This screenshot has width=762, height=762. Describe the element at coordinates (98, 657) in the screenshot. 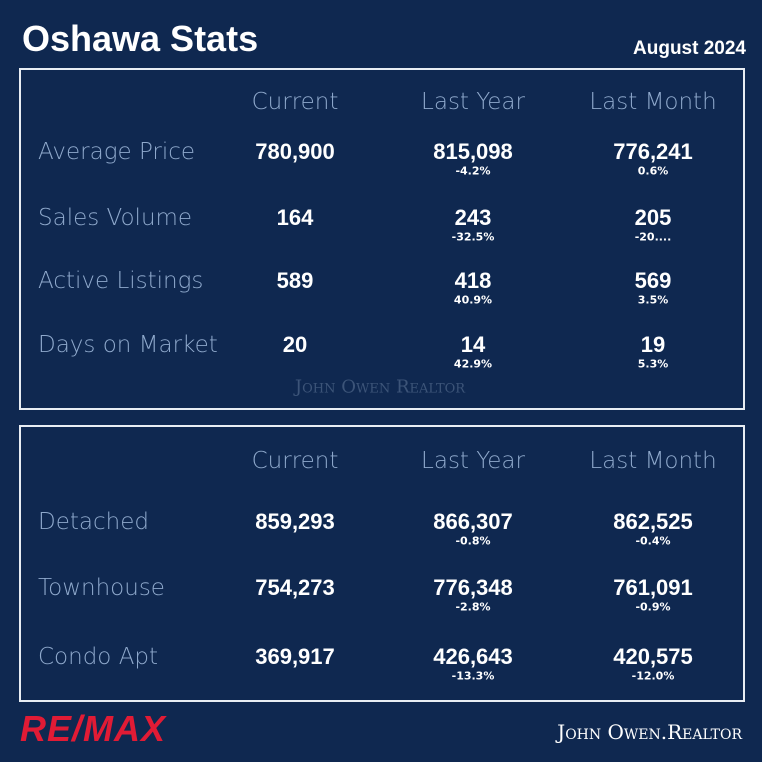

I see `row-label: Condo Apt` at that location.